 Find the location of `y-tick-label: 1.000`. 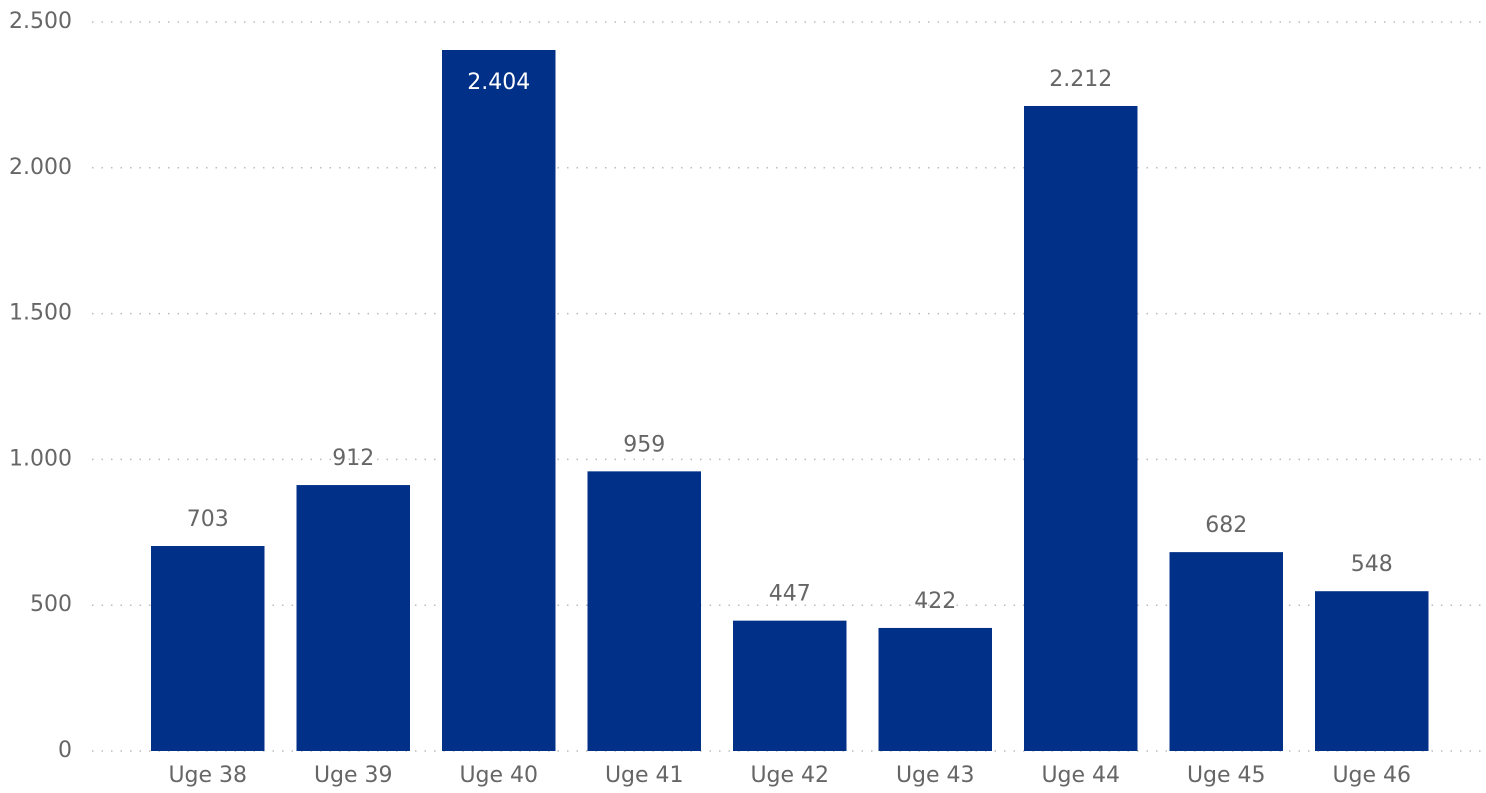

y-tick-label: 1.000 is located at coordinates (40, 458).